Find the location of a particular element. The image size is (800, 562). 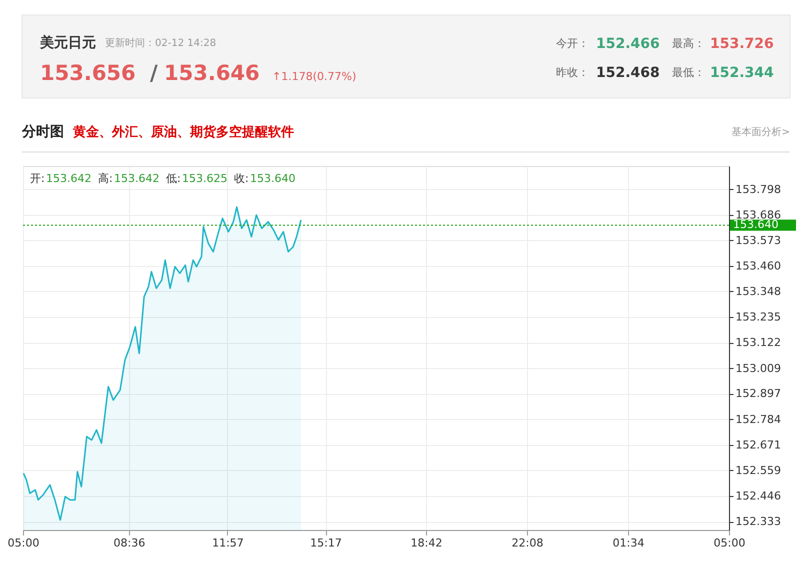

annotation: 低: is located at coordinates (173, 178).